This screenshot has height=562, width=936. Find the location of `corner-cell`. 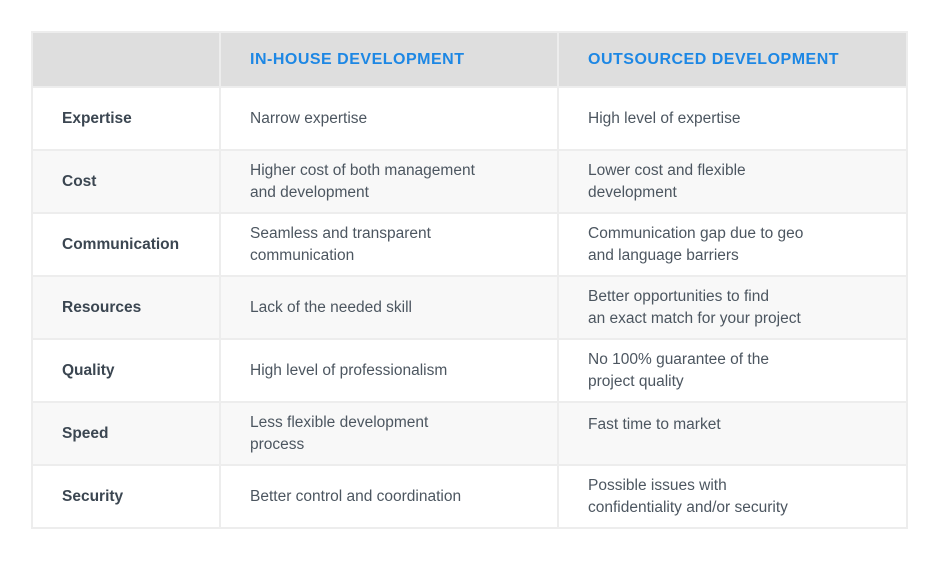

corner-cell is located at coordinates (126, 59).